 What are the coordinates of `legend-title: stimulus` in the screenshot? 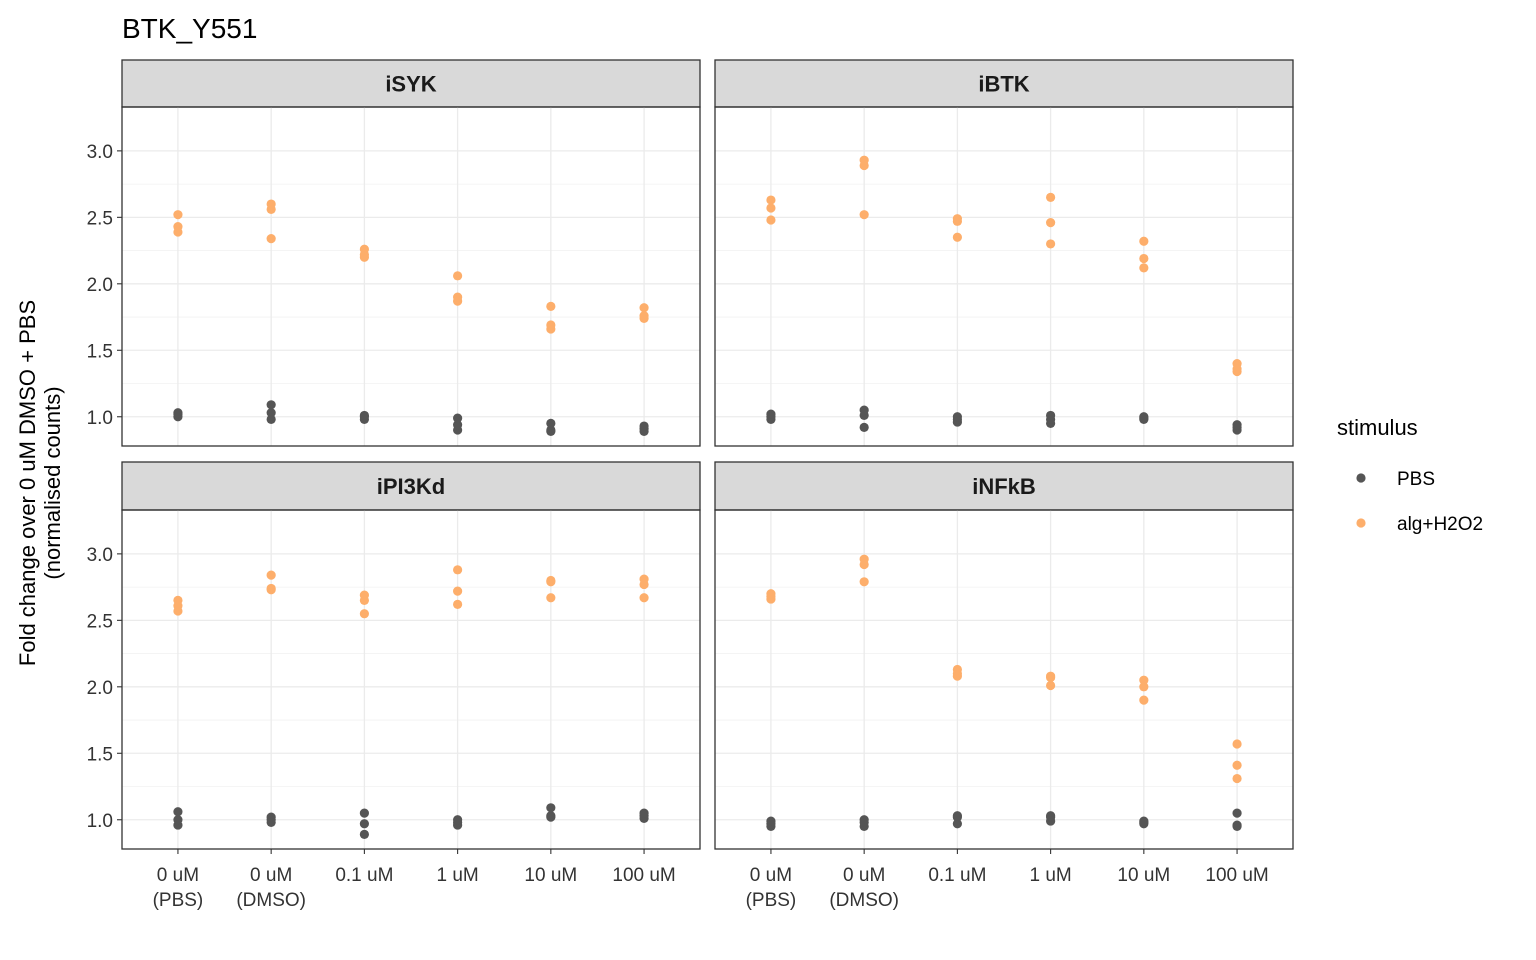 It's located at (1377, 427).